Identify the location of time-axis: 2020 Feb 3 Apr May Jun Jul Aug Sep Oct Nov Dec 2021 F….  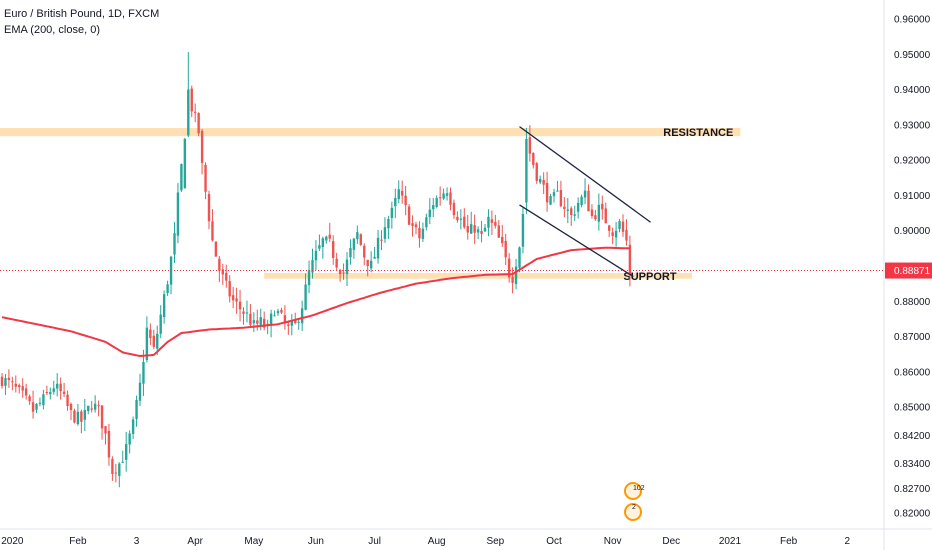
(425, 541).